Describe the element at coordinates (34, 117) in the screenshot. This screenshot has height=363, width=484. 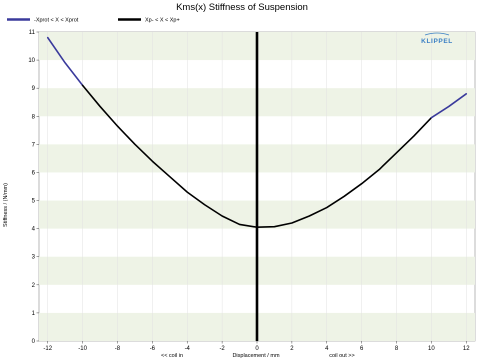
I see `y-tick-label: 8` at that location.